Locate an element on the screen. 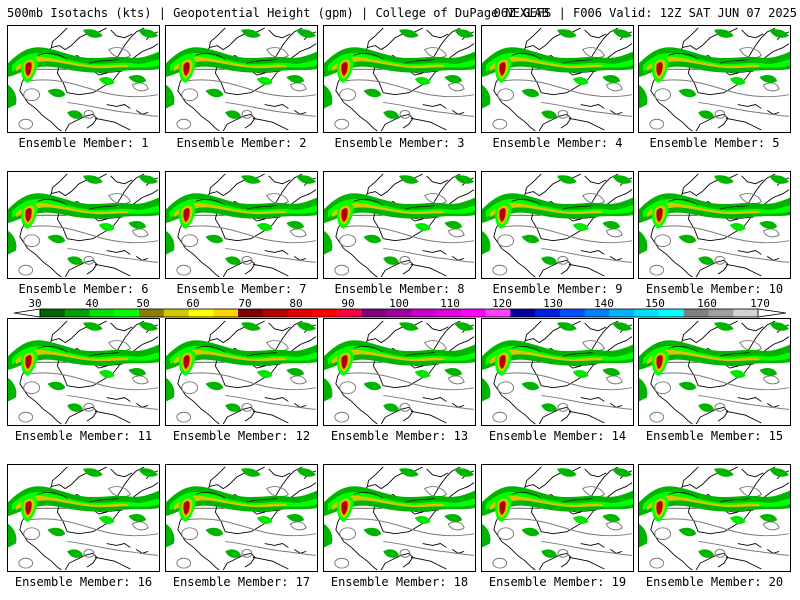 This screenshot has width=800, height=600. colorbar-tick-label: 110 is located at coordinates (450, 303).